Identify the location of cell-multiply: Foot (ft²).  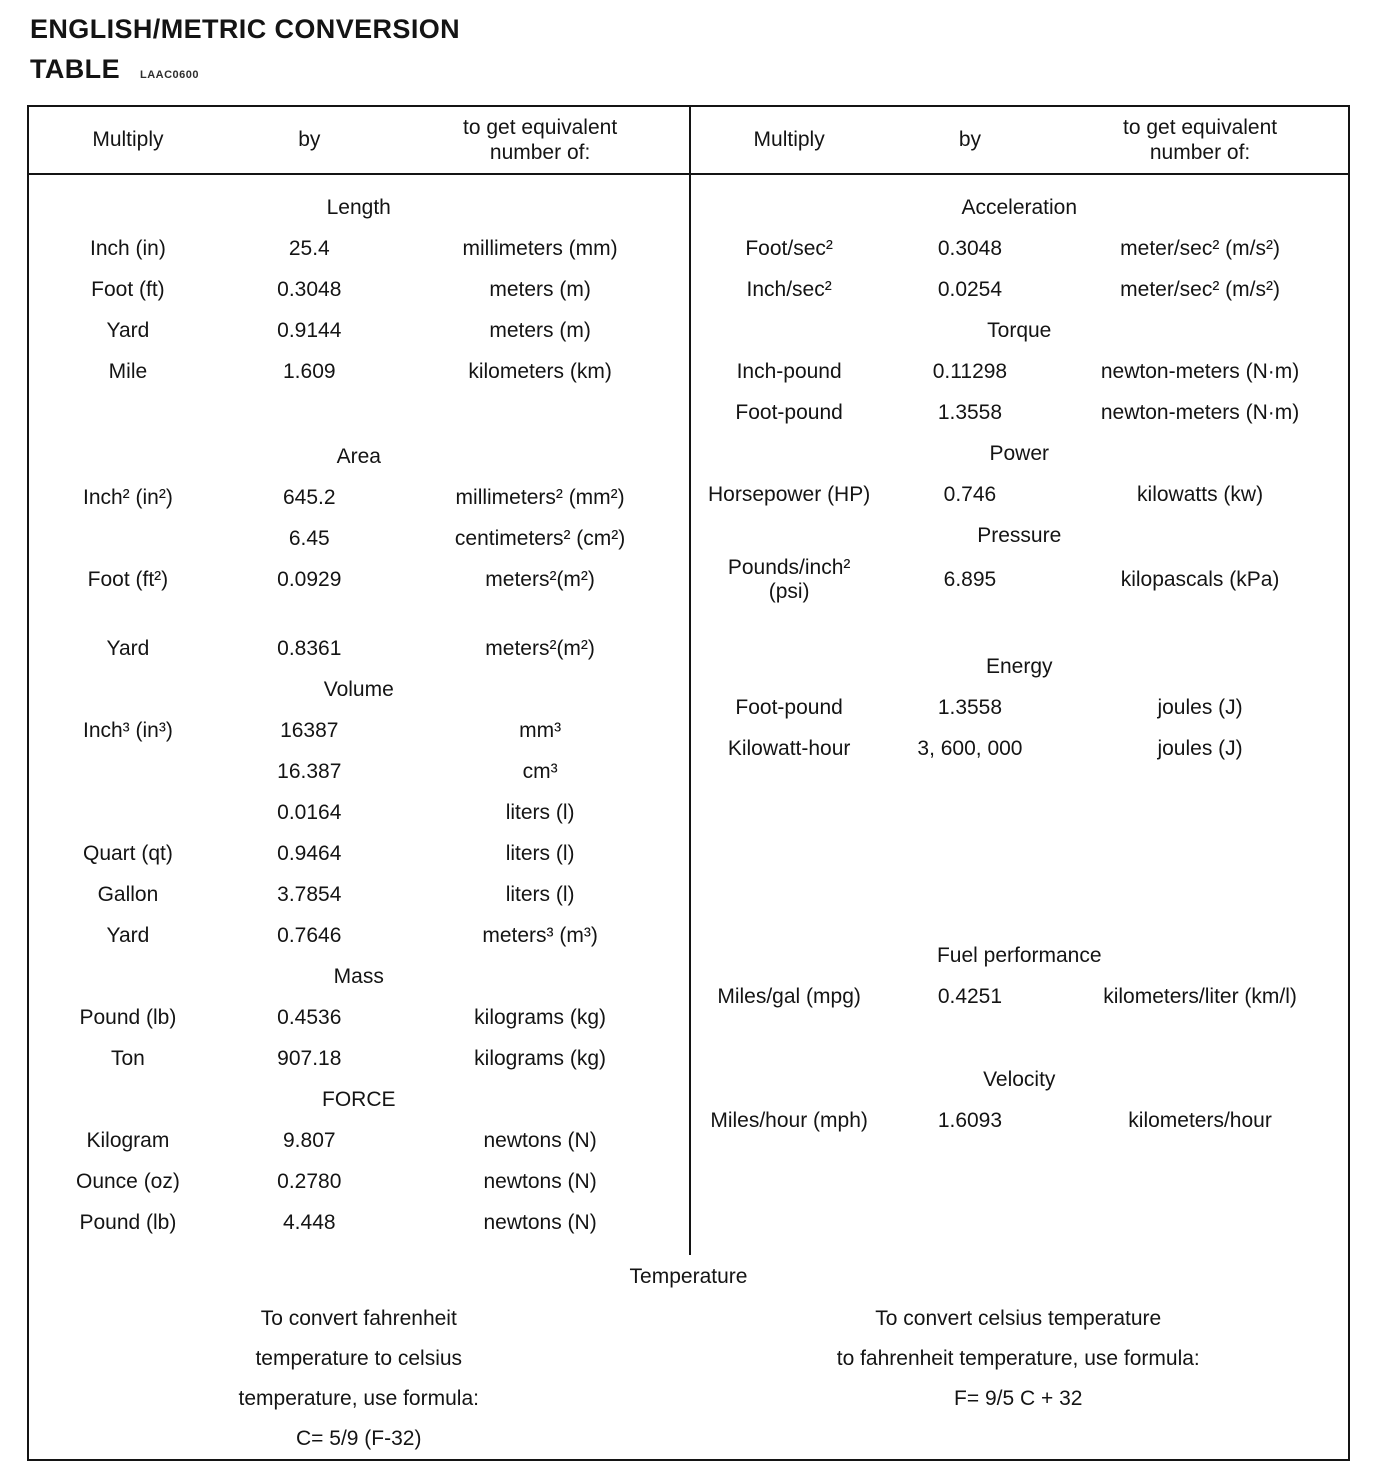
(128, 579).